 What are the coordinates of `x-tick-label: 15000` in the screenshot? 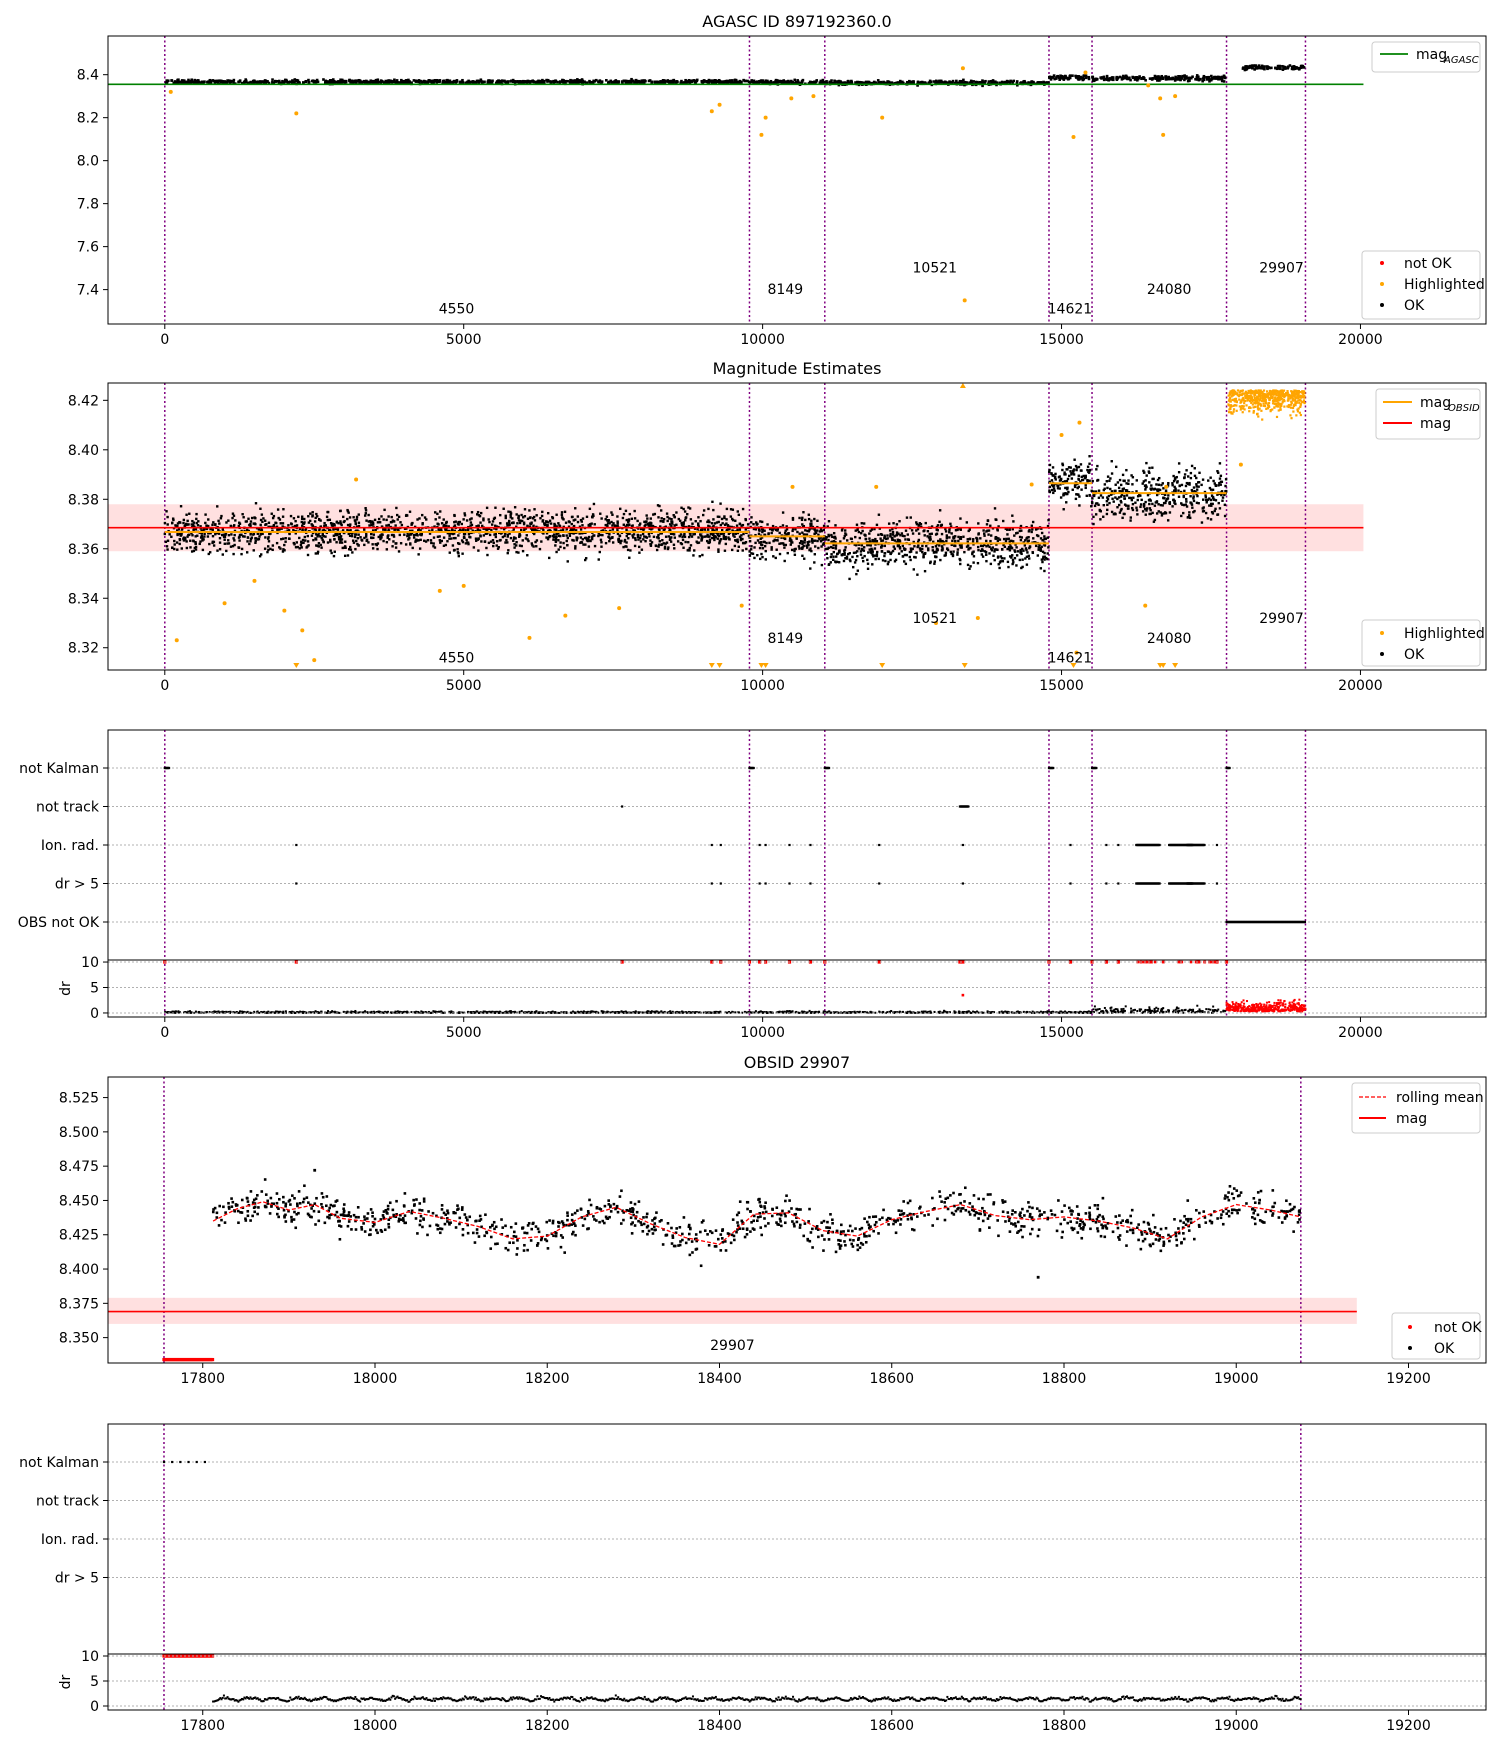 It's located at (1061, 340).